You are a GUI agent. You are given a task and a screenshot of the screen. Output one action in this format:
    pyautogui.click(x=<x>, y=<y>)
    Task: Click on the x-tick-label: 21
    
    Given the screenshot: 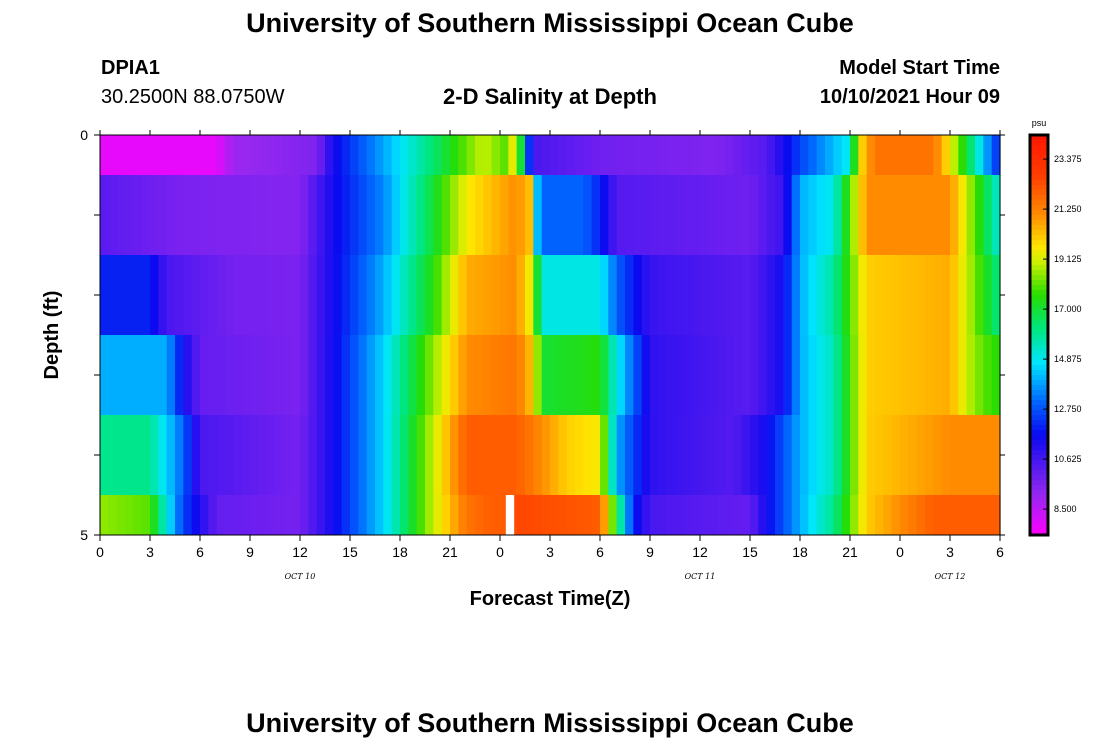 What is the action you would take?
    pyautogui.click(x=850, y=552)
    